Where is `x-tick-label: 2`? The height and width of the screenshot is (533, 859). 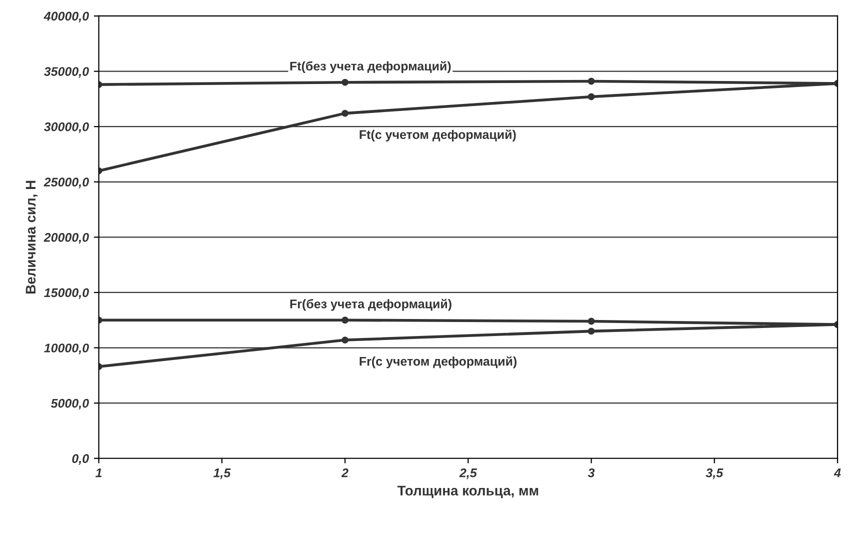 x-tick-label: 2 is located at coordinates (344, 473).